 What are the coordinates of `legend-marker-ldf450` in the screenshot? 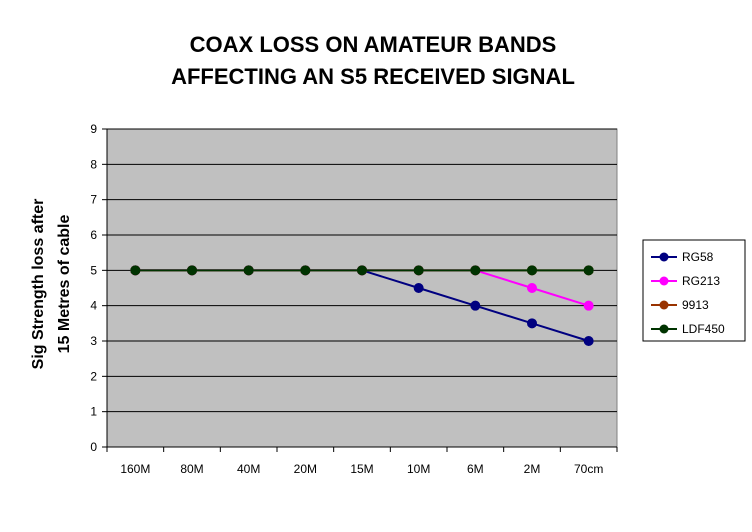 It's located at (664, 329).